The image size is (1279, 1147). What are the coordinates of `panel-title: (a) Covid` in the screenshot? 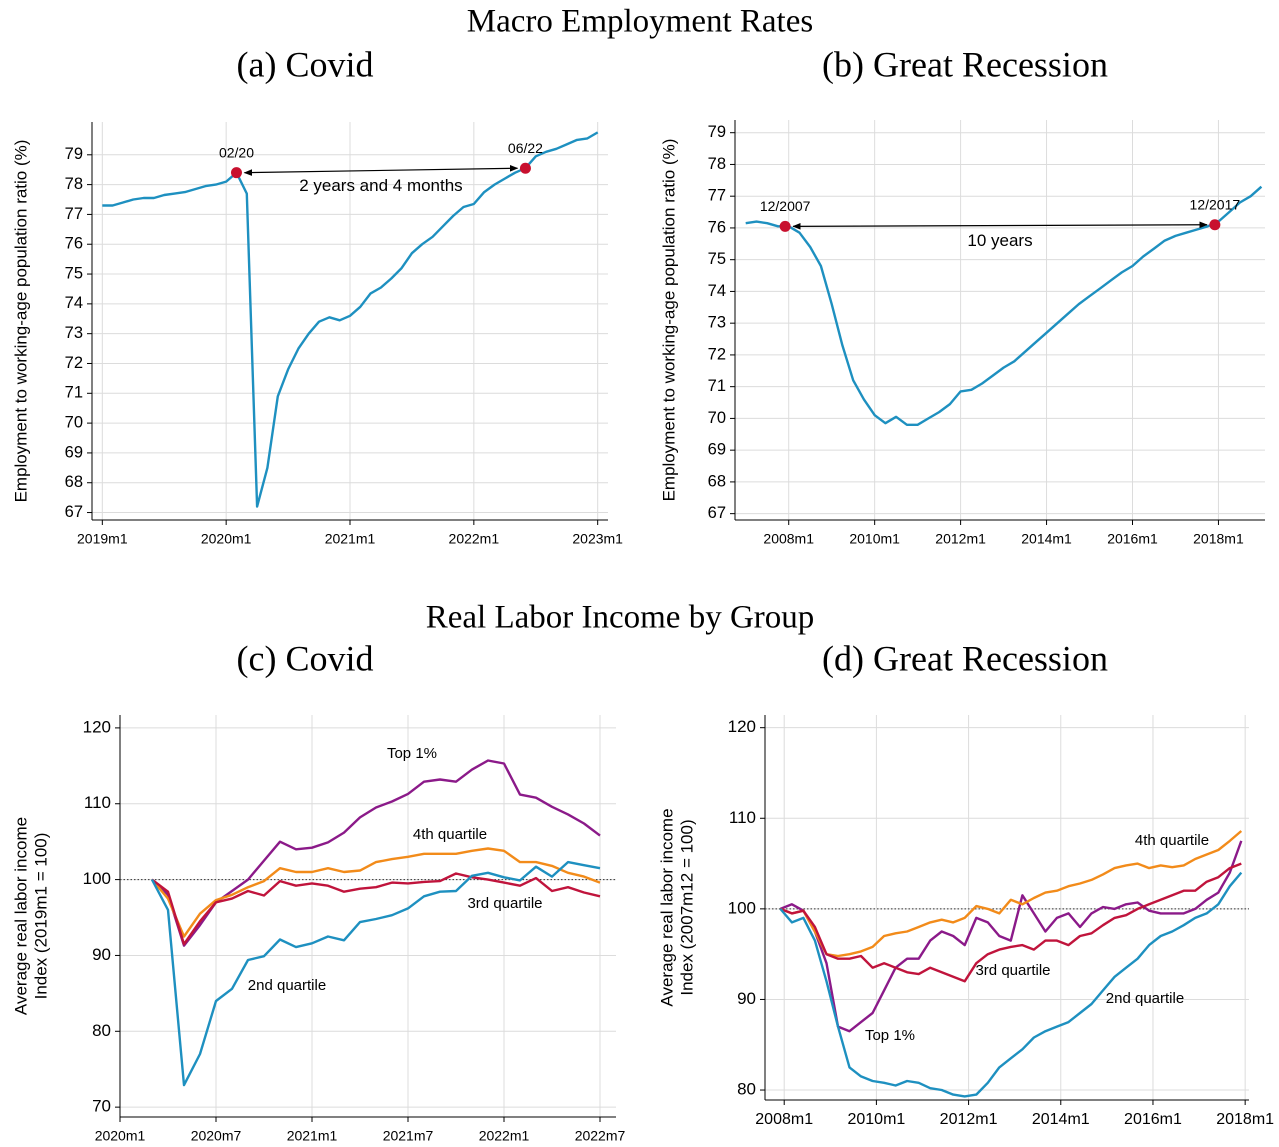 It's located at (305, 64).